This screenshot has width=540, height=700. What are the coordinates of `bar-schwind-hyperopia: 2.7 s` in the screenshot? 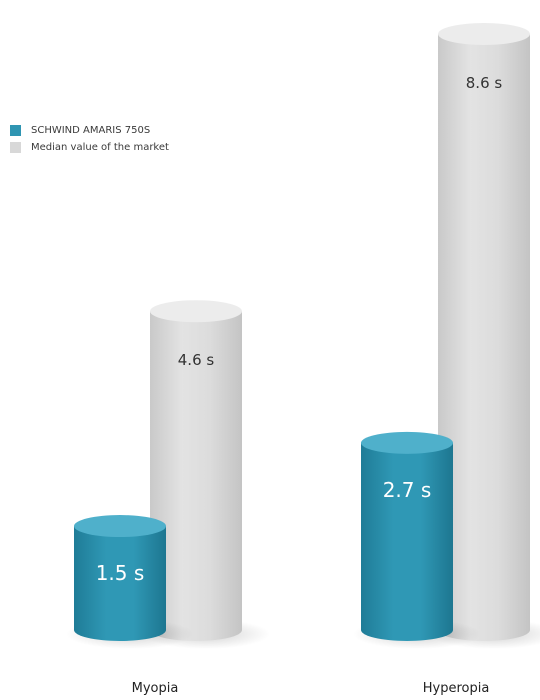 It's located at (417, 540).